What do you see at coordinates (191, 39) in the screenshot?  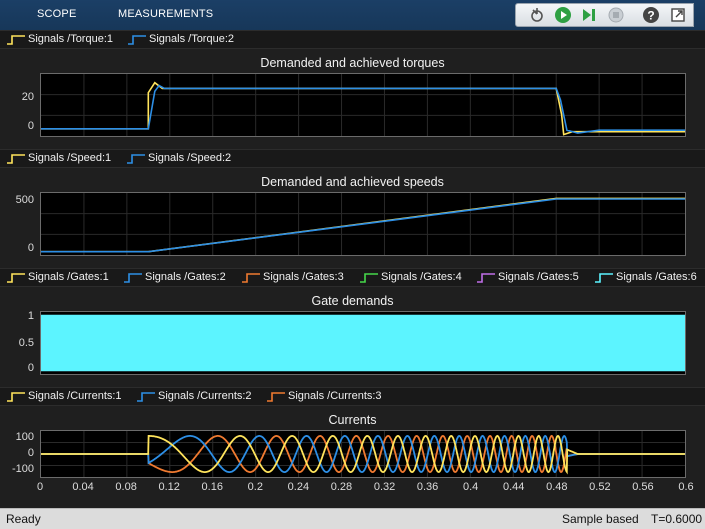 I see `legend-label: Signals /Torque:2` at bounding box center [191, 39].